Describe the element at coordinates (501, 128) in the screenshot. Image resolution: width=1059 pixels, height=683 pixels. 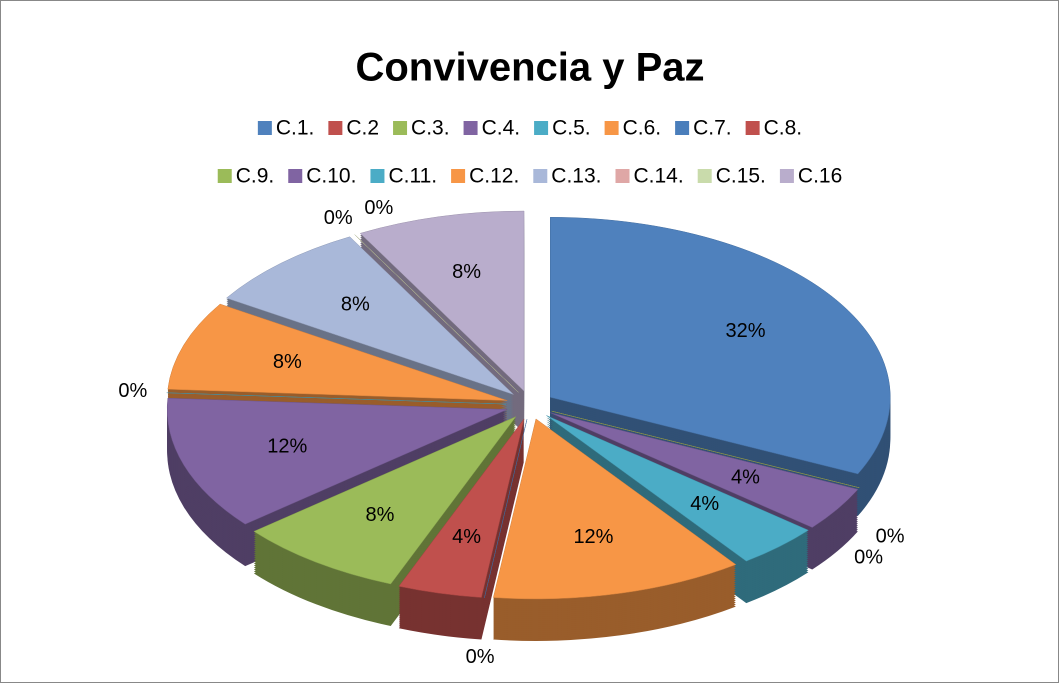
I see `legend-label: C.4.` at that location.